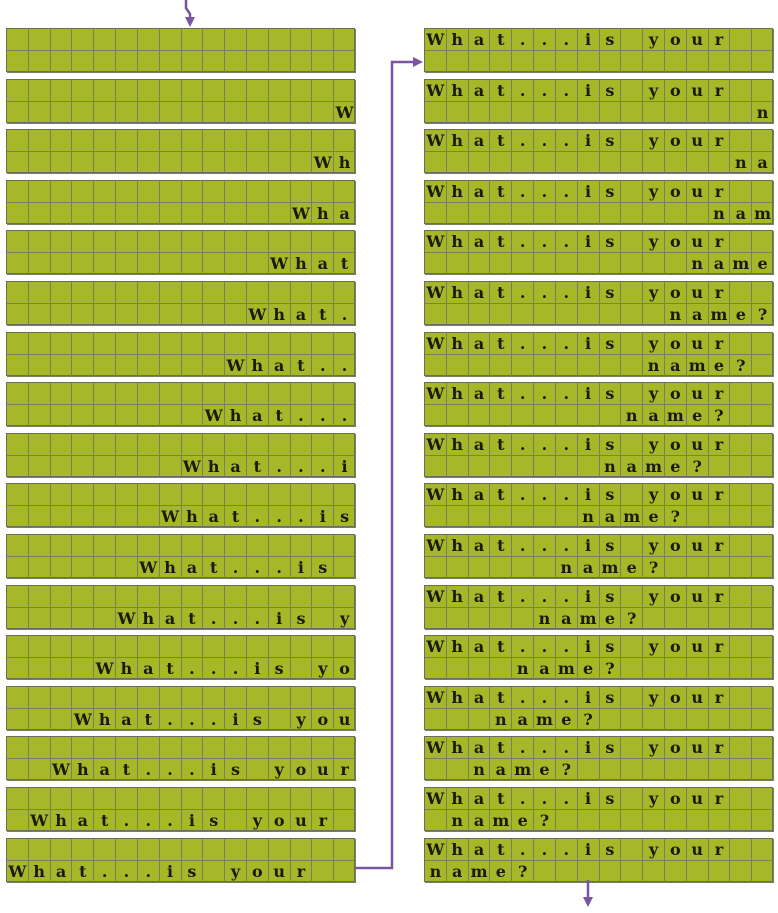  What do you see at coordinates (697, 343) in the screenshot?
I see `lcd-cell: u` at bounding box center [697, 343].